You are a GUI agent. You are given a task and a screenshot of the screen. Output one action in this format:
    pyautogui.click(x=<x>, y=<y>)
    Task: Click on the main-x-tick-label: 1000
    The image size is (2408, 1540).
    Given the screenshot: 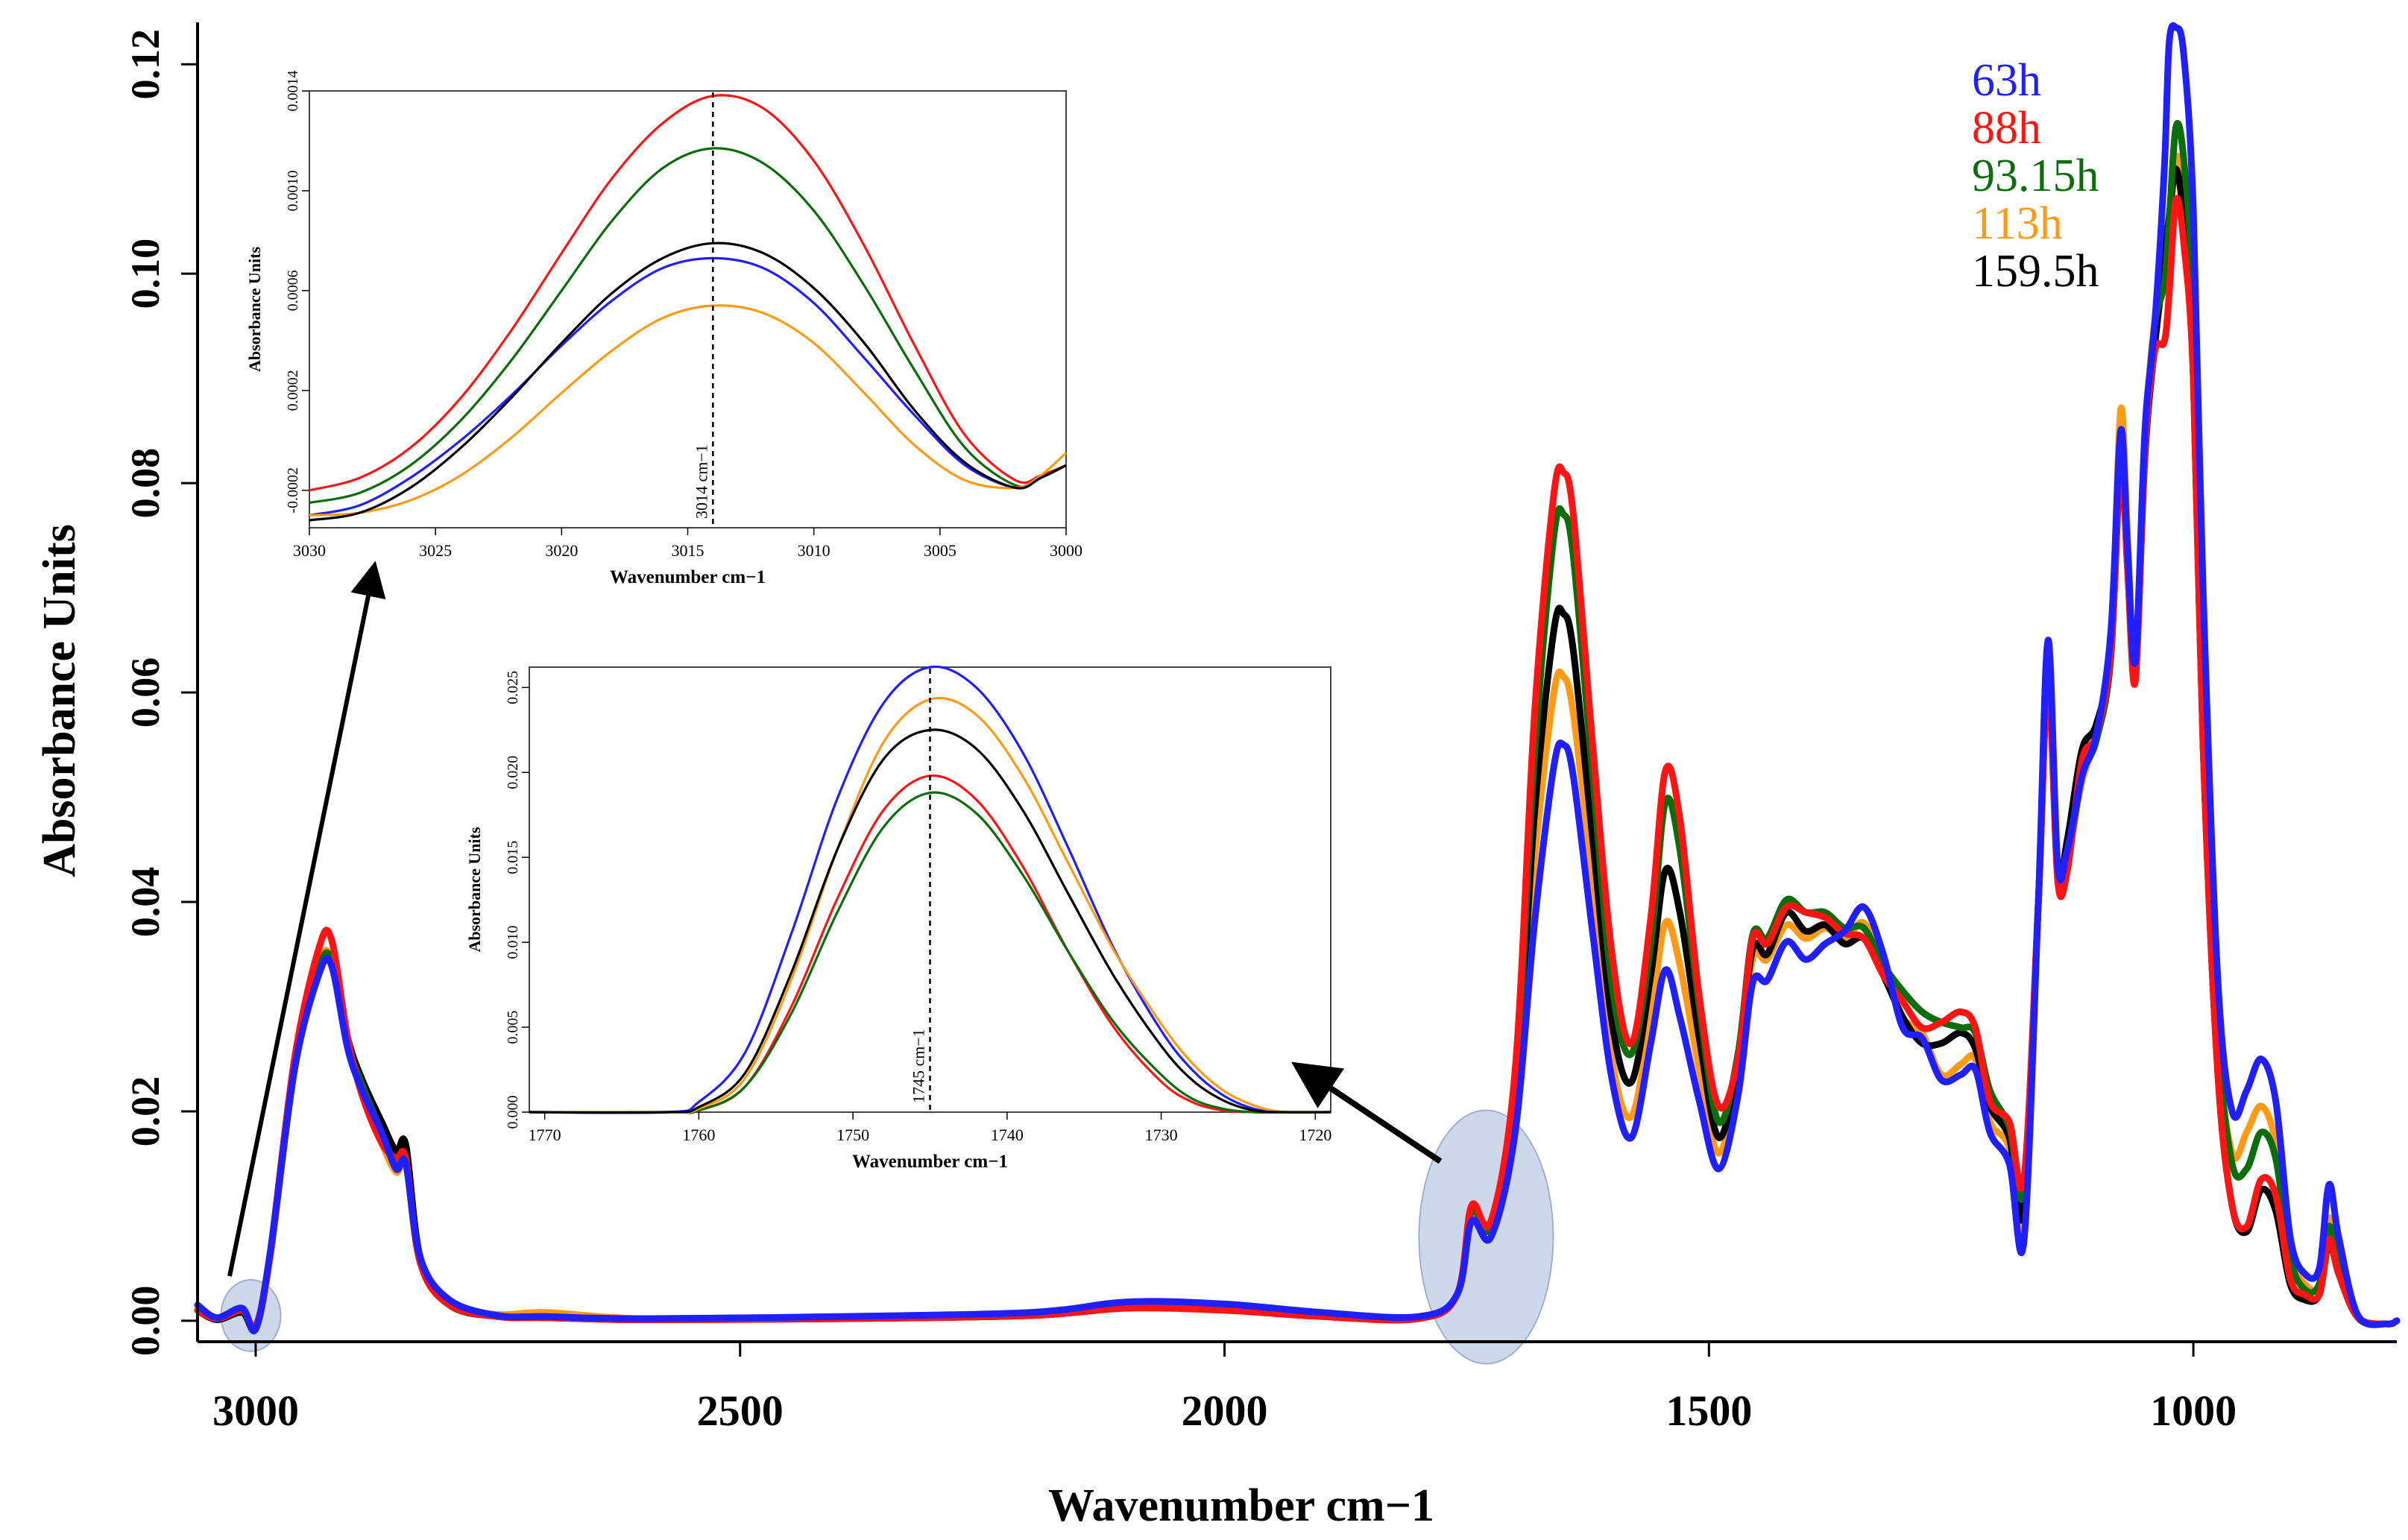 What is the action you would take?
    pyautogui.click(x=2194, y=1410)
    